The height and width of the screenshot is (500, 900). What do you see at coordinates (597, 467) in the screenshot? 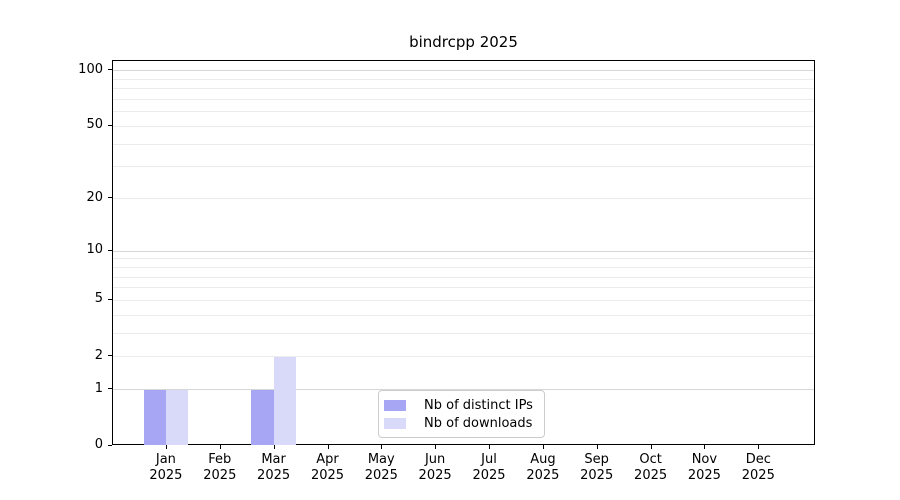
I see `x-tick-label: Sep 2025` at bounding box center [597, 467].